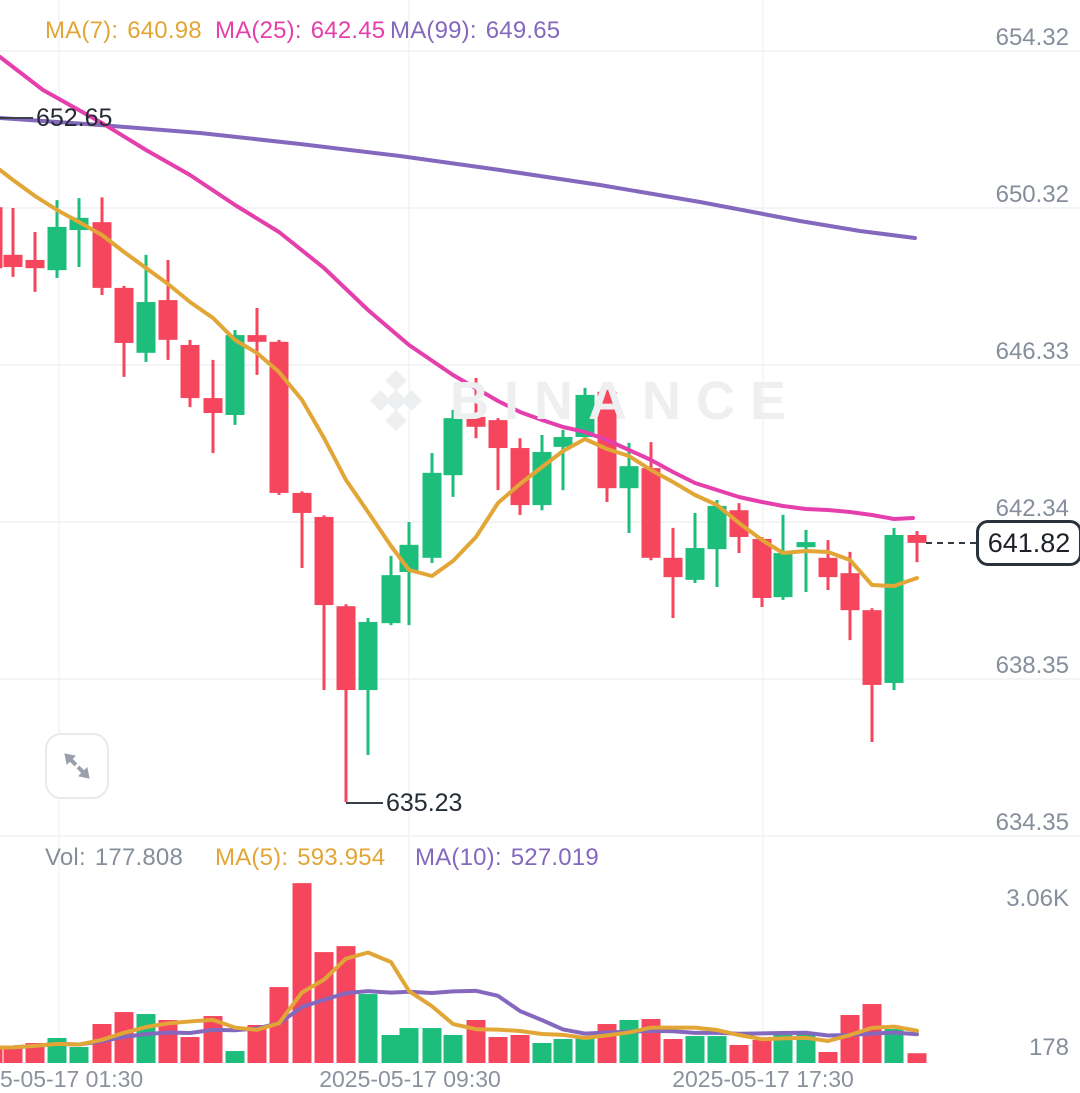 The image size is (1080, 1093). I want to click on ma7-legend: MA(7): 640.98, so click(123, 31).